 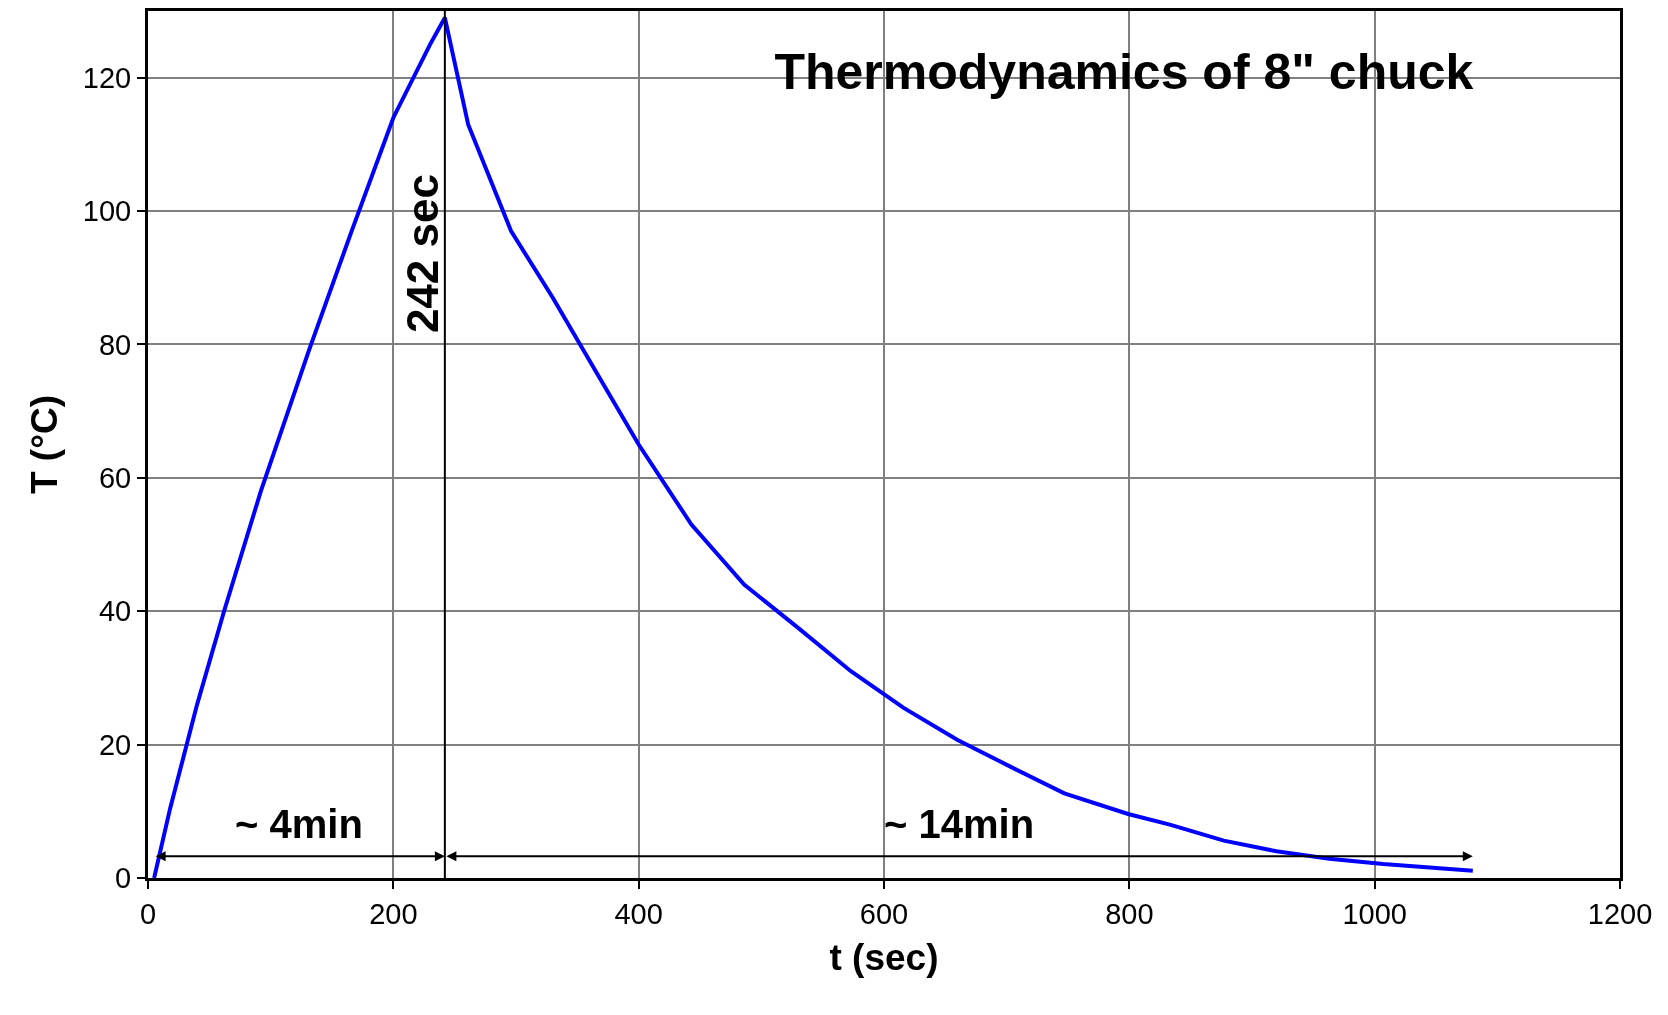 What do you see at coordinates (638, 913) in the screenshot?
I see `x-tick-label: 400` at bounding box center [638, 913].